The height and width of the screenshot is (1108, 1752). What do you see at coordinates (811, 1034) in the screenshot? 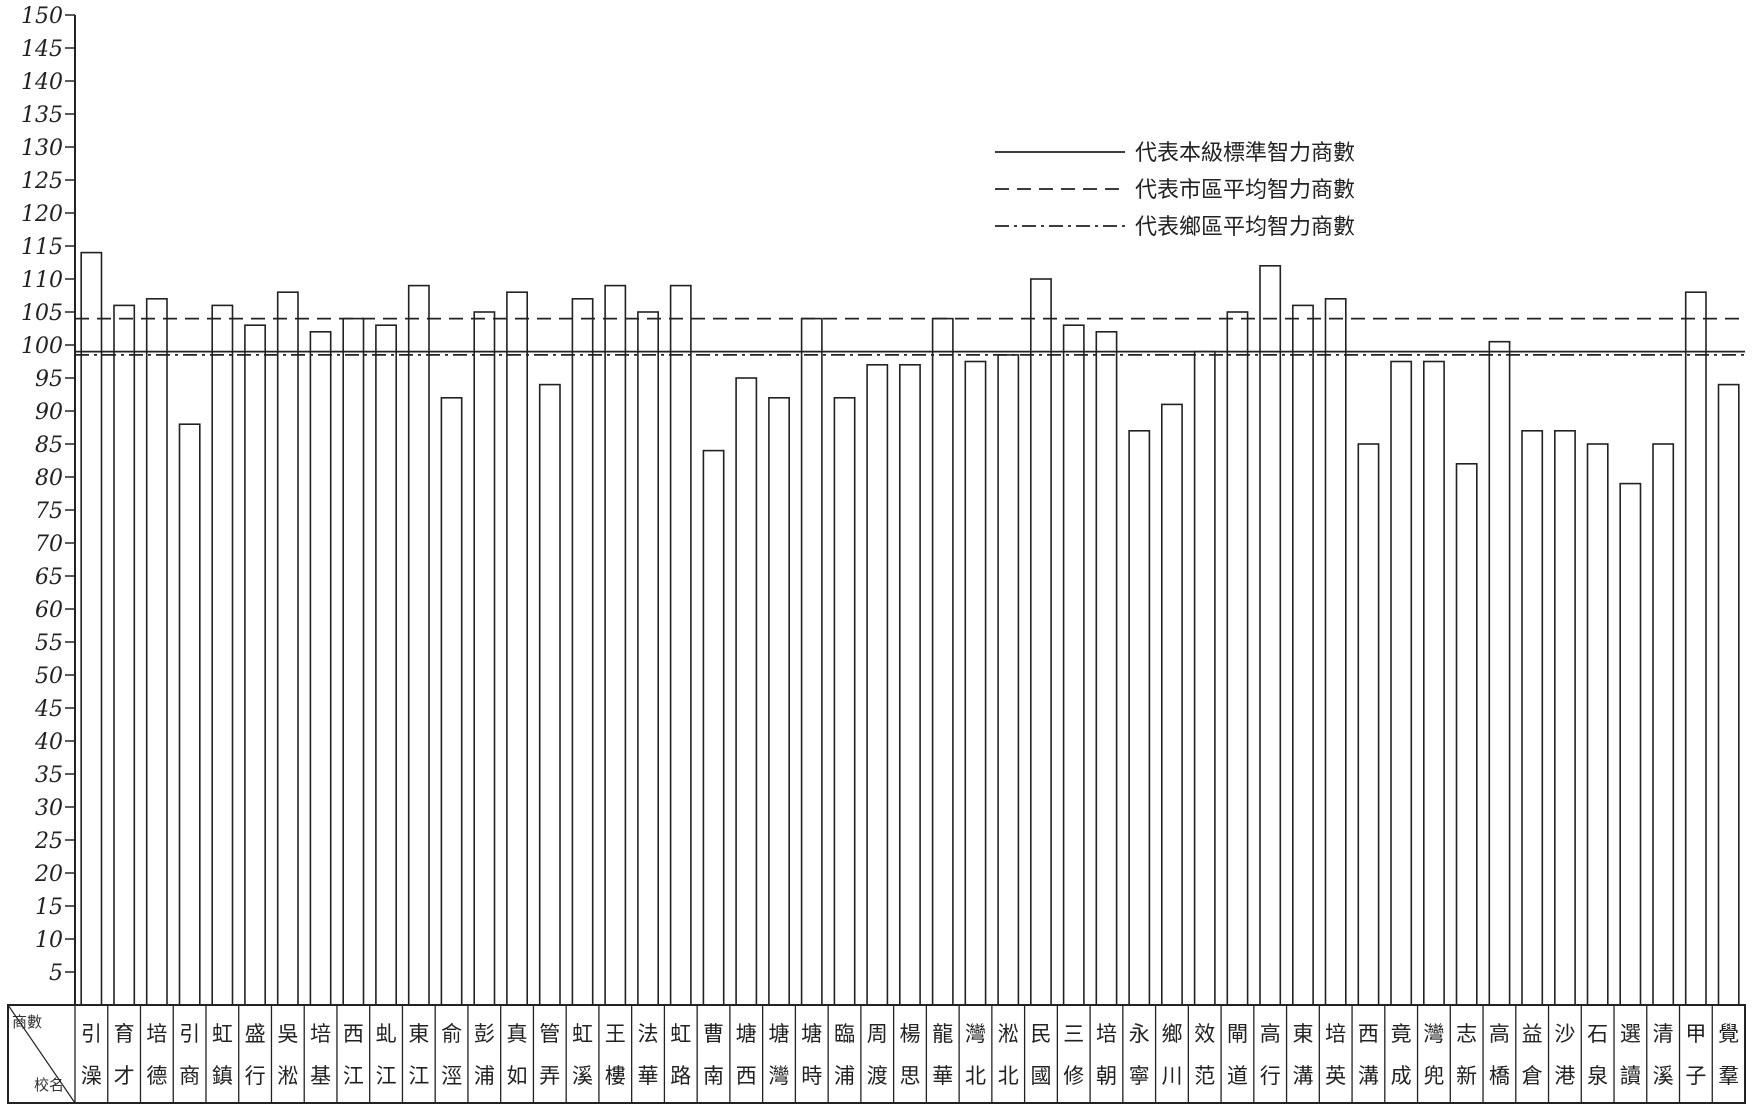
I see `category-label: 塘` at bounding box center [811, 1034].